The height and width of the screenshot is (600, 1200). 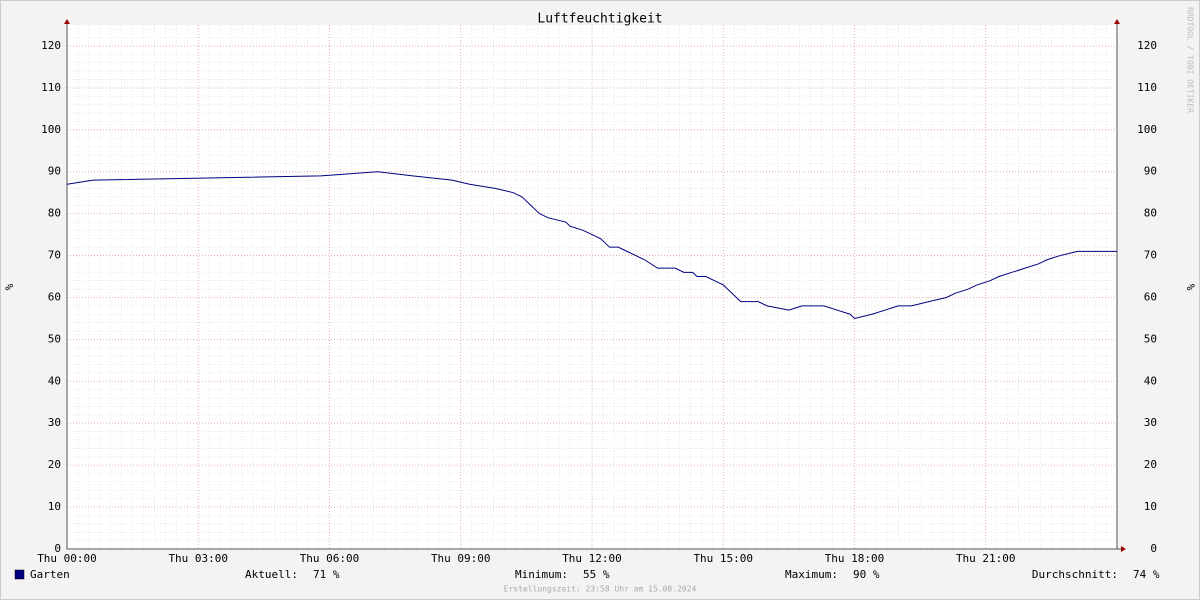 I want to click on x-tick-label: Thu 03:00, so click(x=198, y=558).